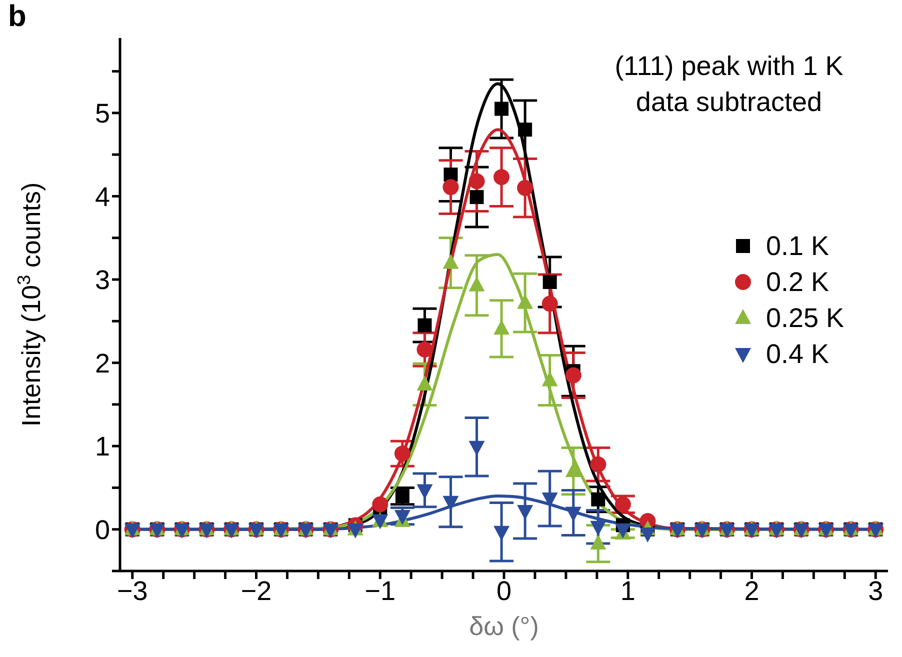  Describe the element at coordinates (102, 113) in the screenshot. I see `y-tick-label: 5` at that location.